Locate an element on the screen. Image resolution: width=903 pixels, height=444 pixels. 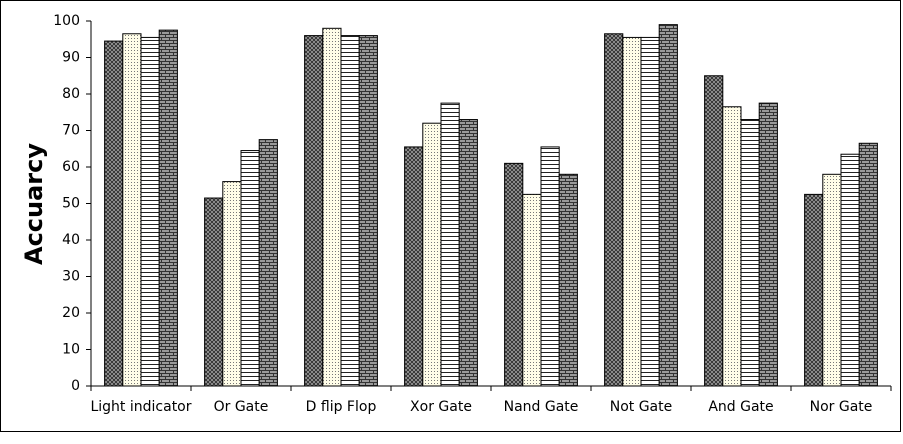
y-tick-label: 60 is located at coordinates (71, 167).